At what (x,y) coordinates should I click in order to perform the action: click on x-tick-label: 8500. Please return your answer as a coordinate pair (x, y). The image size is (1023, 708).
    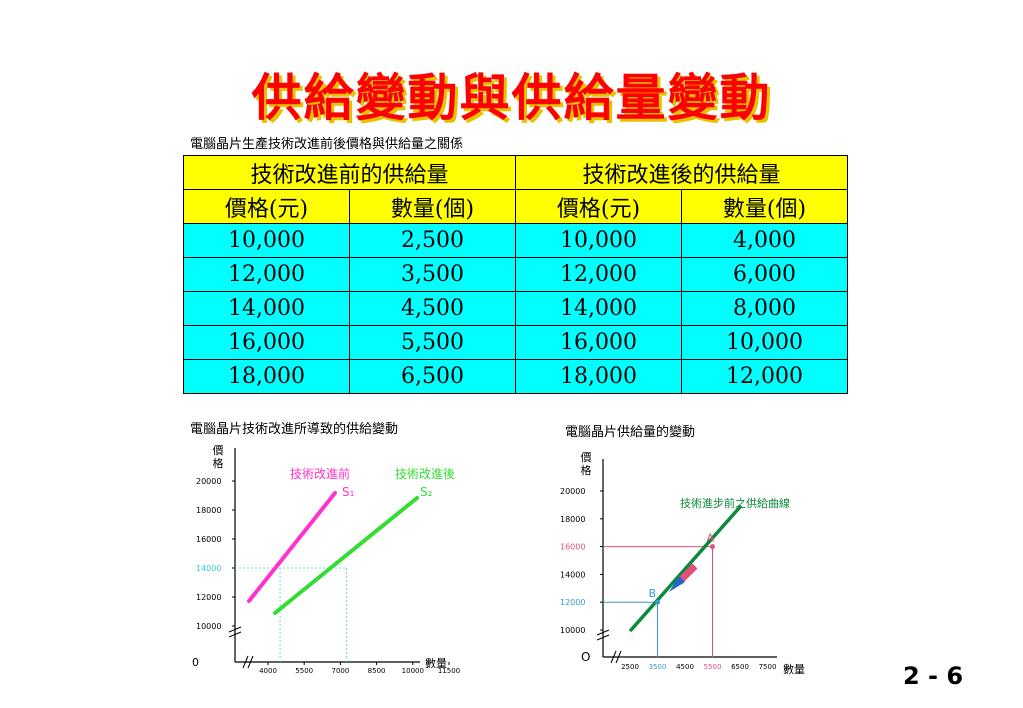
    Looking at the image, I should click on (377, 671).